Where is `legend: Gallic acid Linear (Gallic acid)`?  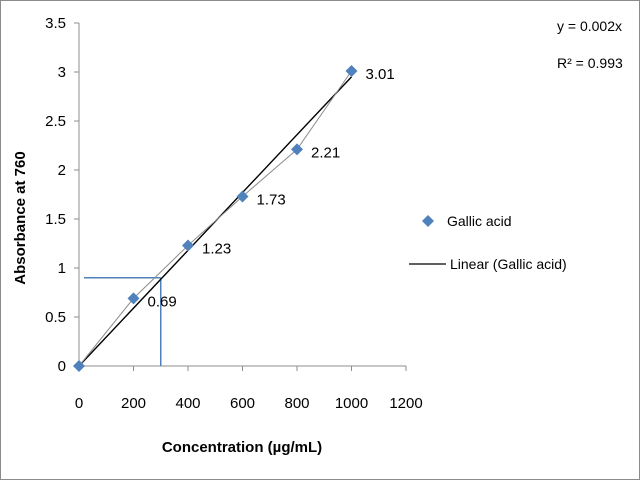 legend: Gallic acid Linear (Gallic acid) is located at coordinates (488, 242).